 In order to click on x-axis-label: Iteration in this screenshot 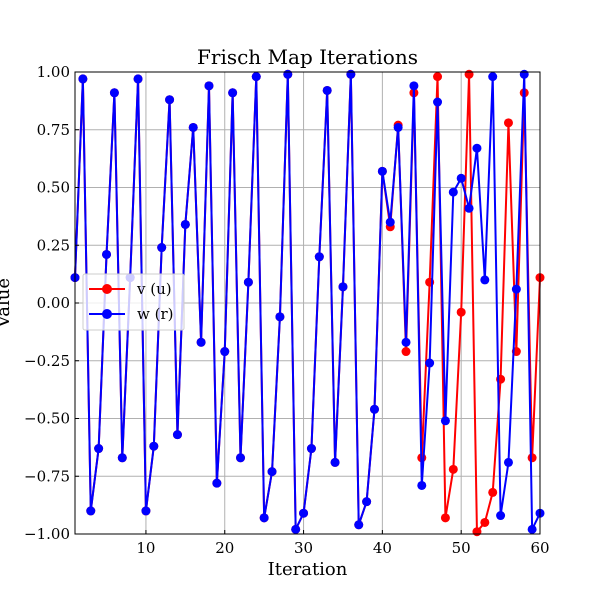, I will do `click(308, 569)`.